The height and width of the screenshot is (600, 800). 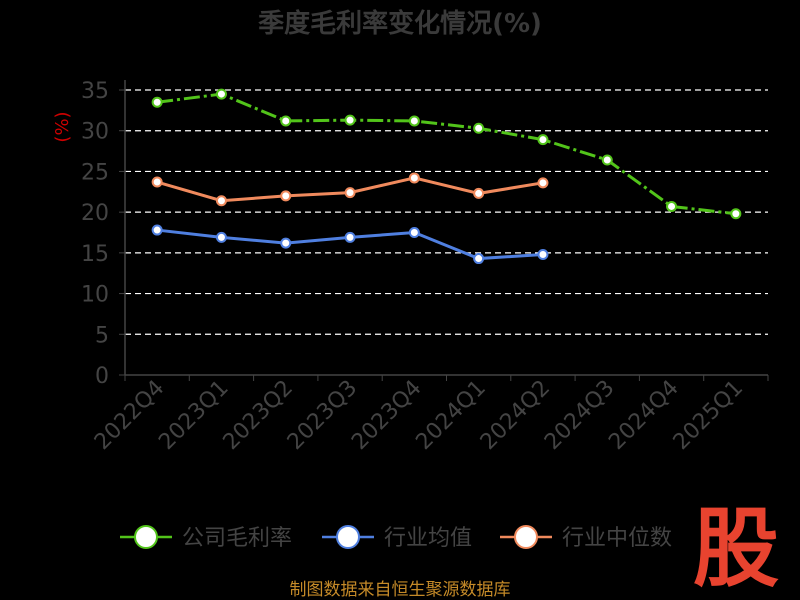 I want to click on y-tick-label-5: 5, so click(x=102, y=335).